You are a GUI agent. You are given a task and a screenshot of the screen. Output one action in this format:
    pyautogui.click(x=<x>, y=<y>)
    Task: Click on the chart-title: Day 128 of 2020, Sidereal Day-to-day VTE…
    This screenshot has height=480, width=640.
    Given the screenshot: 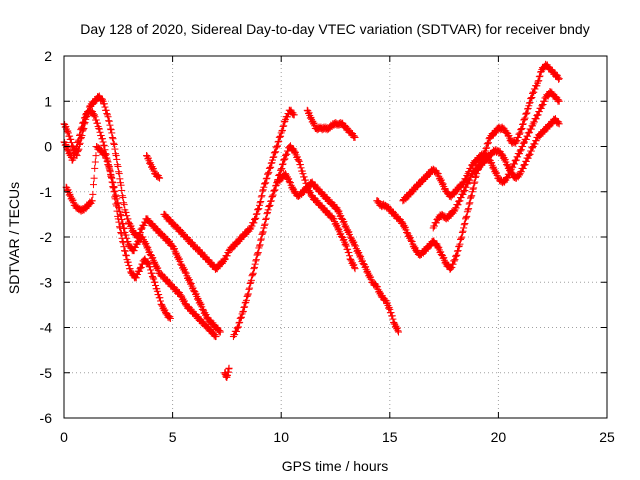 What is the action you would take?
    pyautogui.click(x=334, y=29)
    